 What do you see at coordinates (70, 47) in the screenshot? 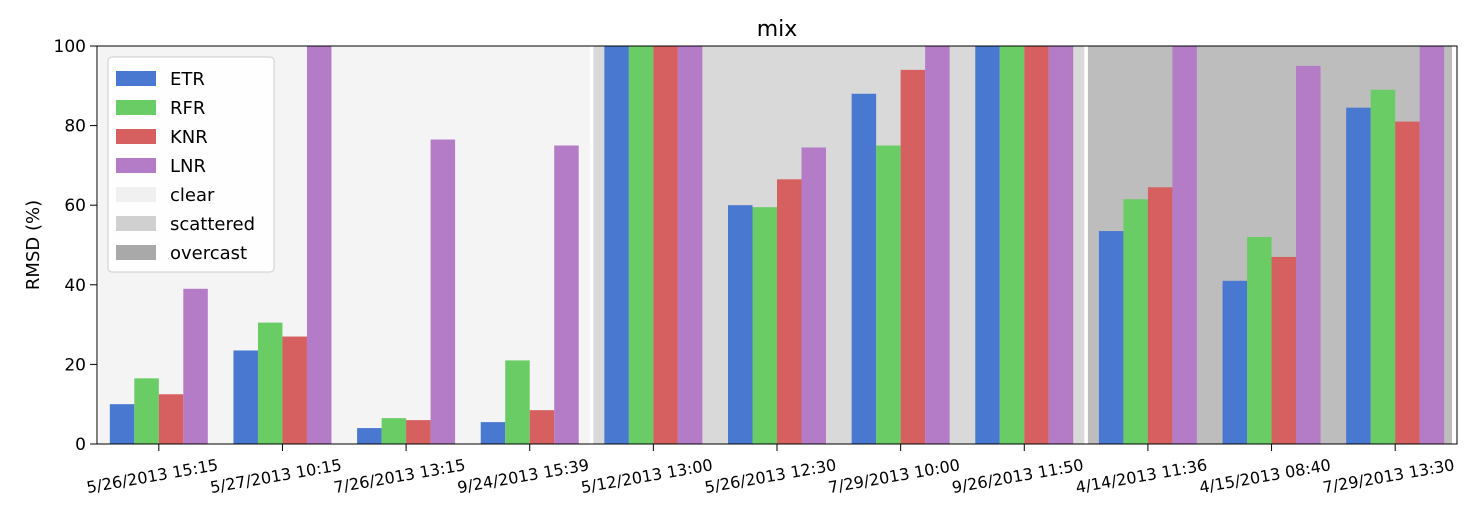
I see `y-tick-label: 100` at bounding box center [70, 47].